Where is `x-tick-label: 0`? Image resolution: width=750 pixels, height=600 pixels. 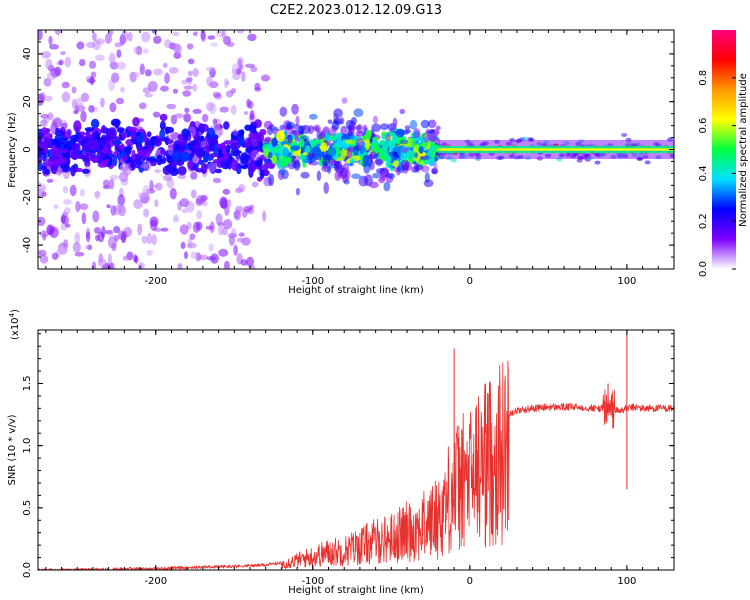
x-tick-label: 0 is located at coordinates (470, 581).